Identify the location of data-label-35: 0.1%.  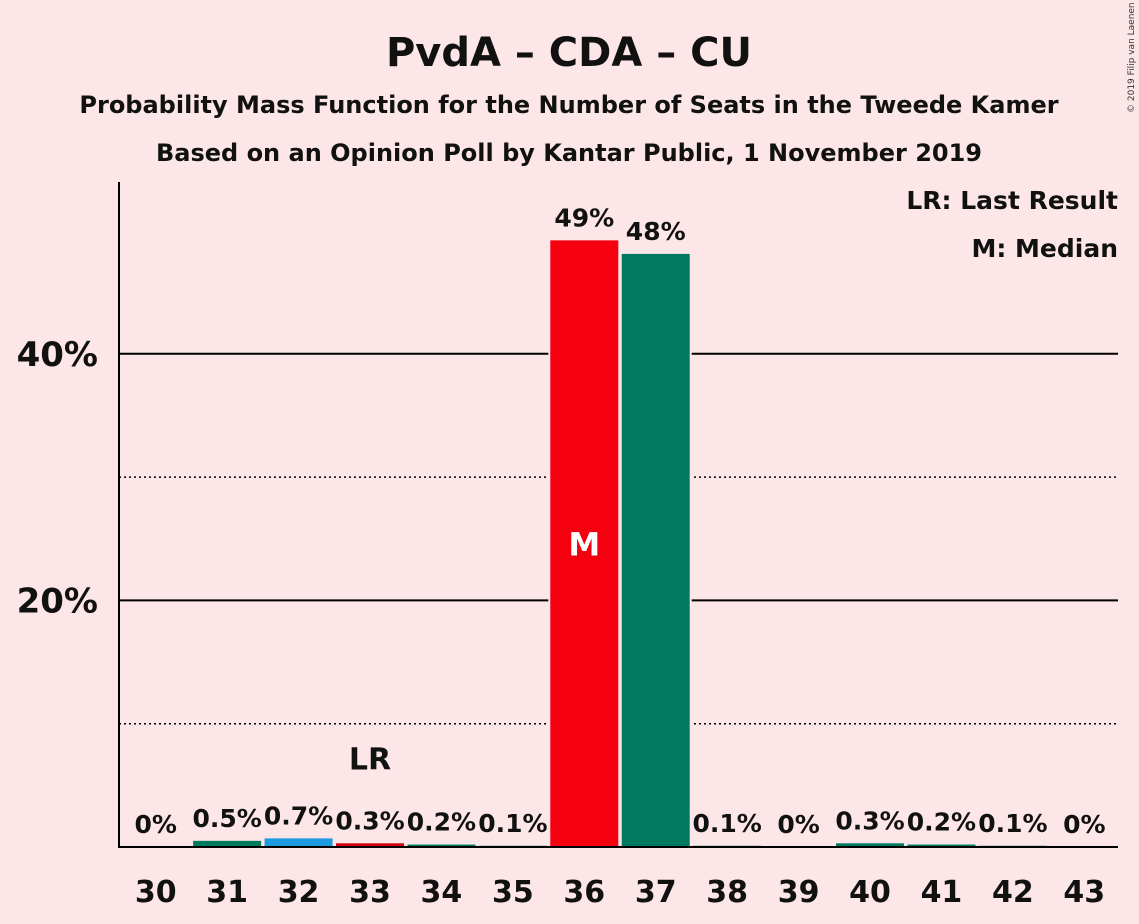
(512, 823).